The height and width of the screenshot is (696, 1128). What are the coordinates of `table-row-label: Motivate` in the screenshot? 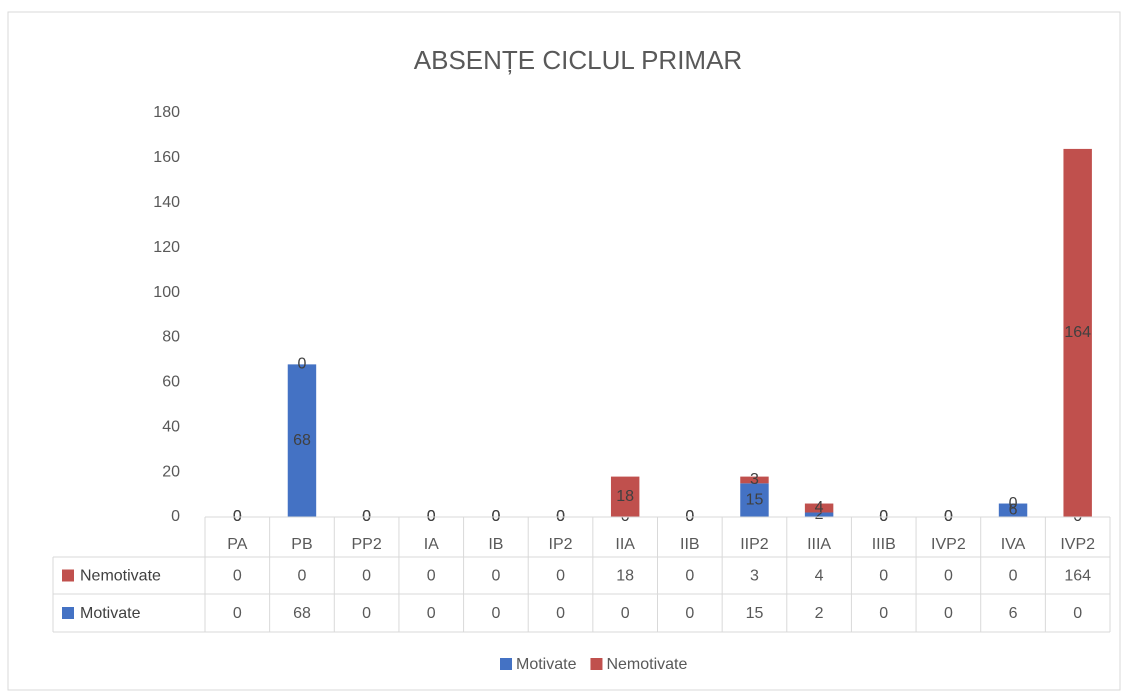 It's located at (110, 613).